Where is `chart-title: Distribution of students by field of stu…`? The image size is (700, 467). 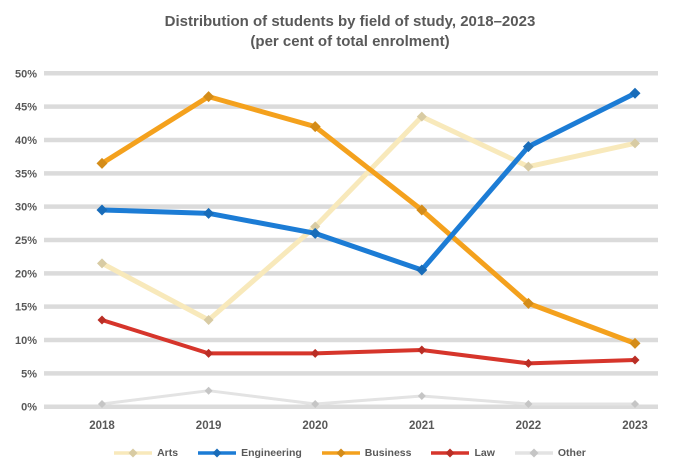 chart-title: Distribution of students by field of stu… is located at coordinates (350, 32).